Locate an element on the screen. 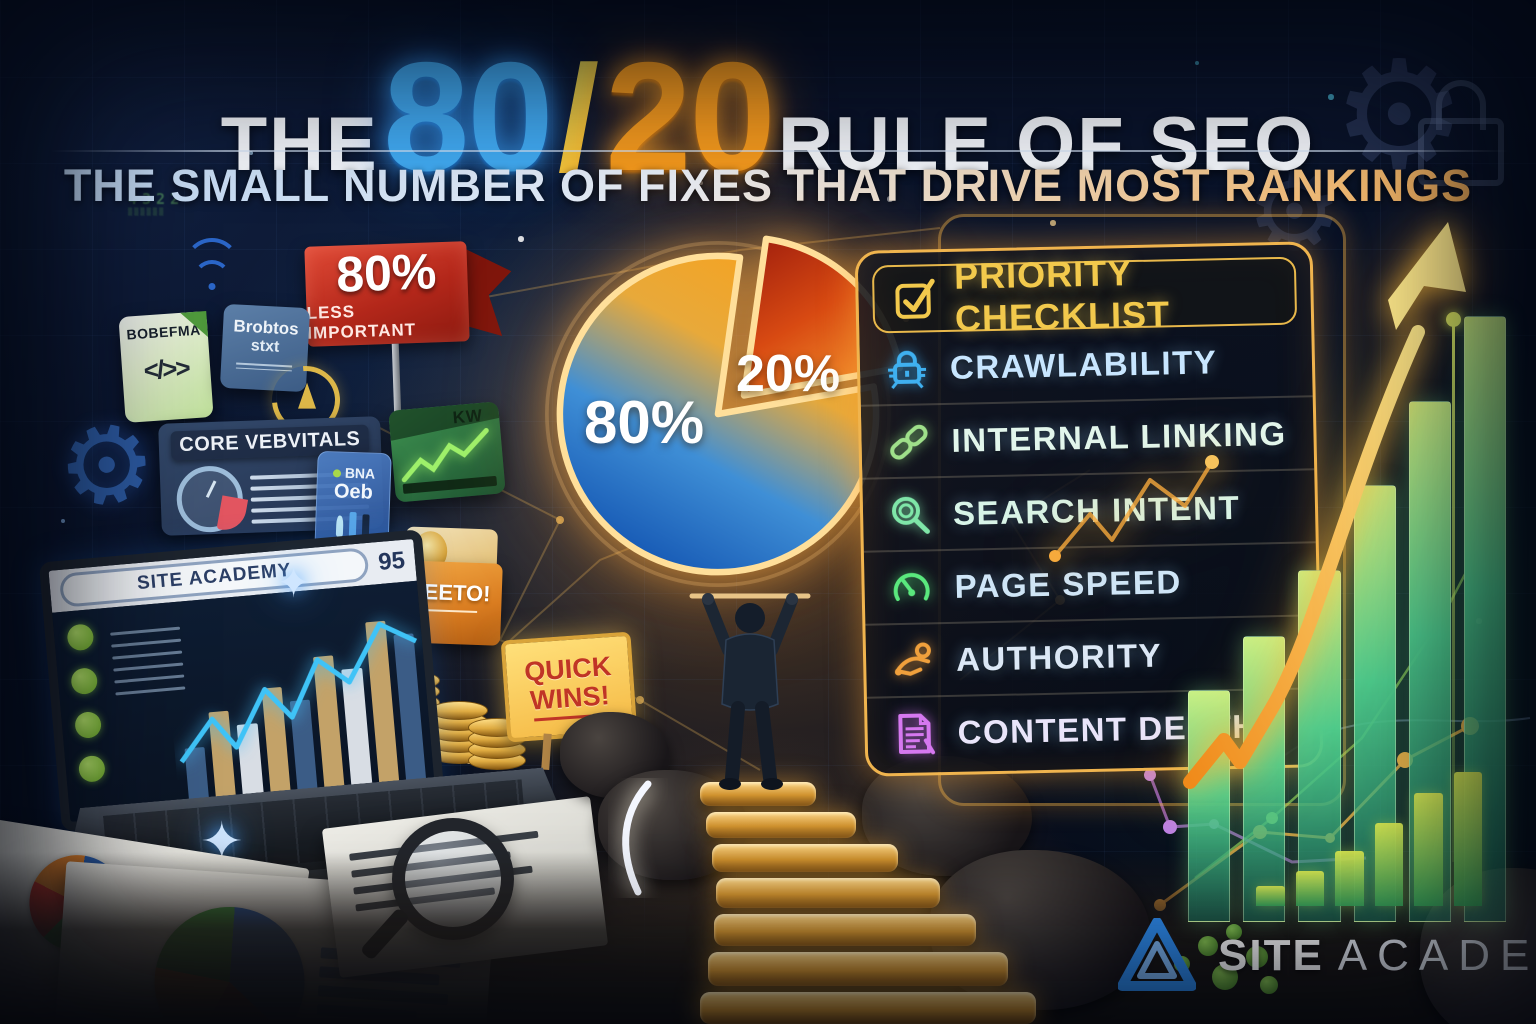  checklist-header: PRIORITY CHECKLIST is located at coordinates (1084, 295).